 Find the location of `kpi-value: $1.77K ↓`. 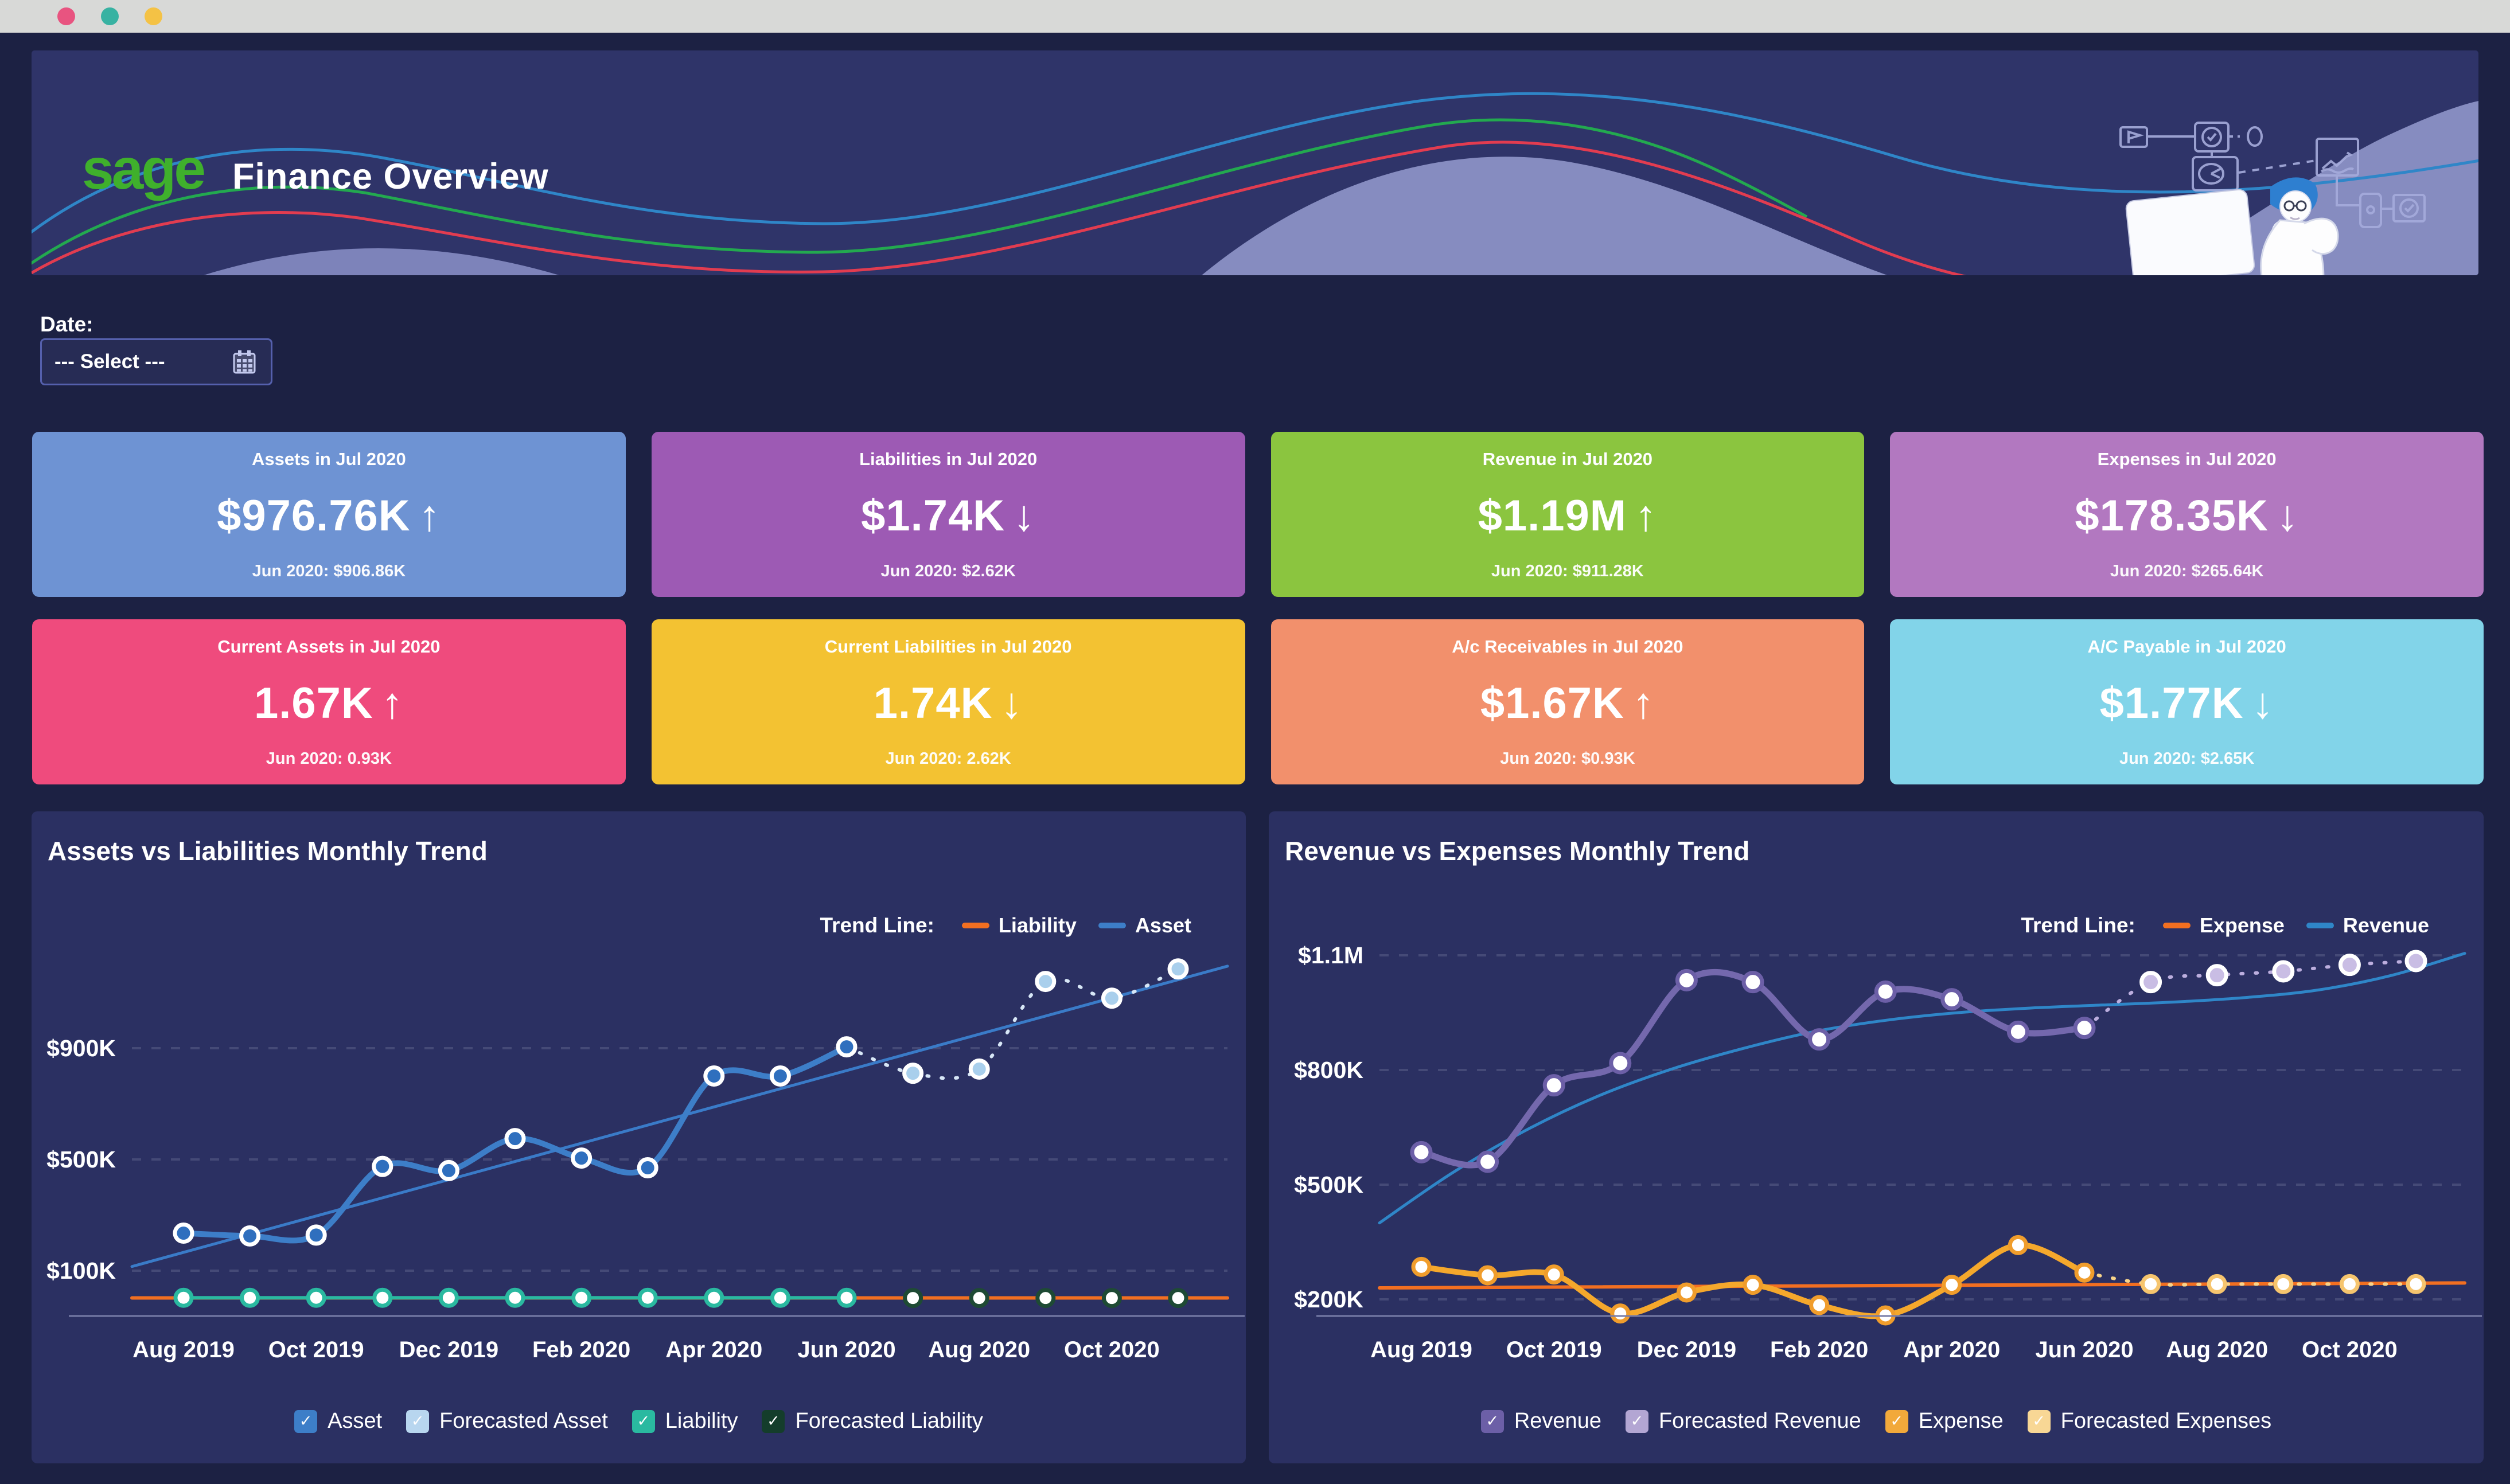

kpi-value: $1.77K ↓ is located at coordinates (2186, 704).